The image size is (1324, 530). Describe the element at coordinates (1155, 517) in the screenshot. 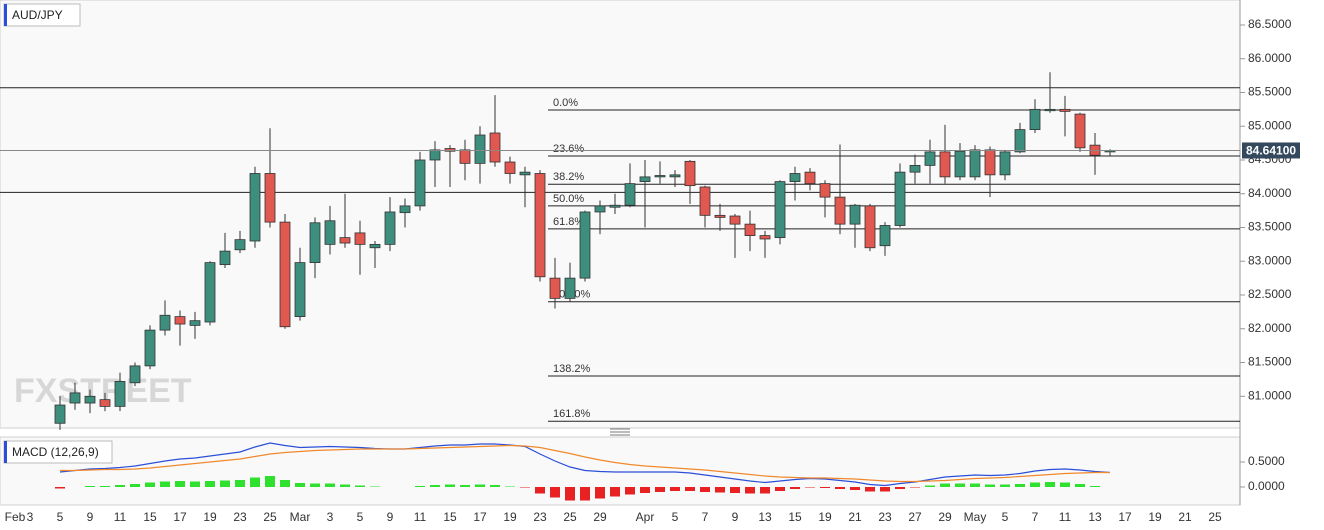

I see `x-tick-label: 19` at that location.